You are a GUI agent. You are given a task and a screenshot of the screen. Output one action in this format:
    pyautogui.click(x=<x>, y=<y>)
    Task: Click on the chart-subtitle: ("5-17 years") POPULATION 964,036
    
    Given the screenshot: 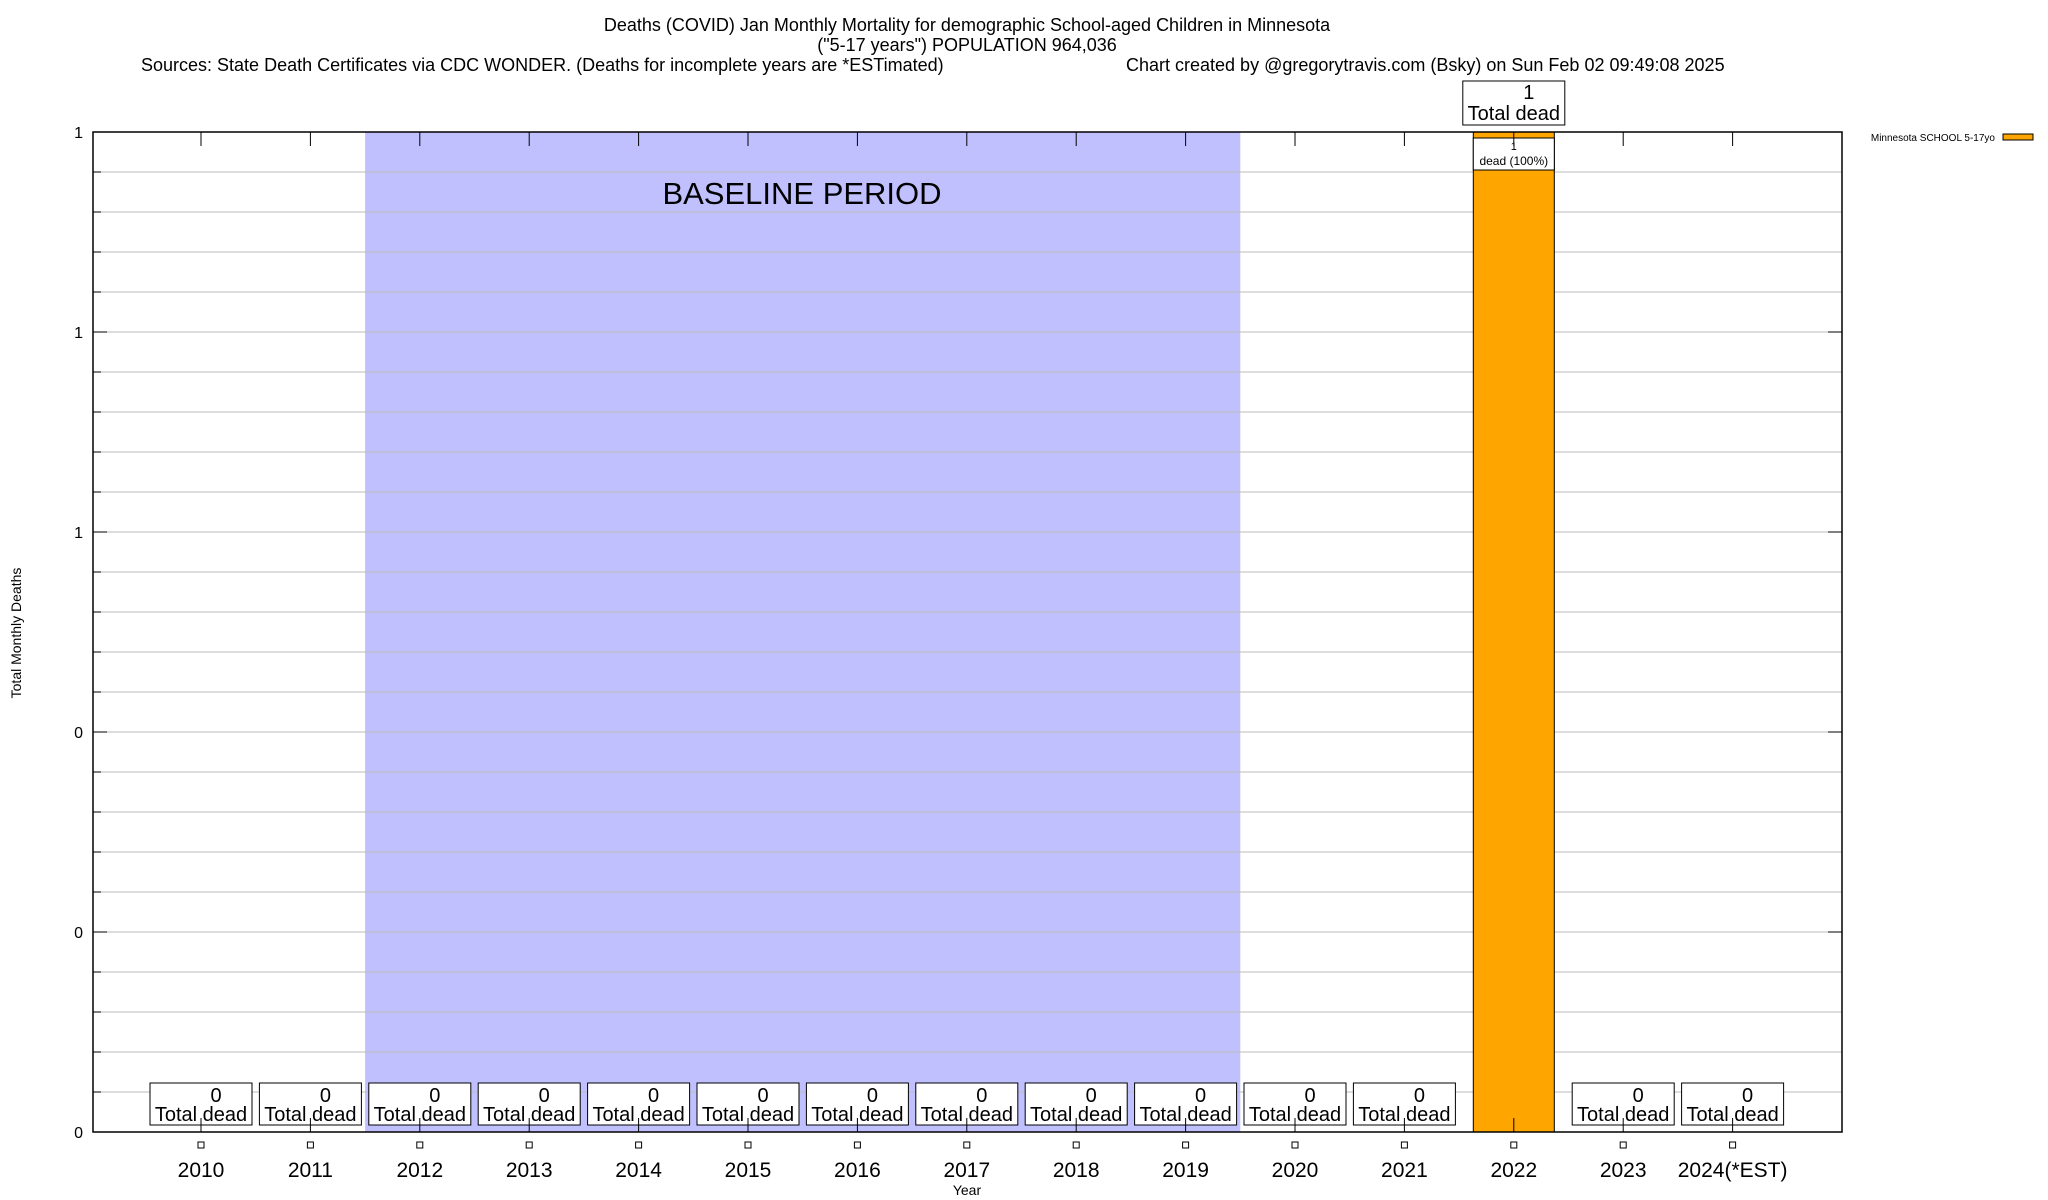 What is the action you would take?
    pyautogui.click(x=967, y=45)
    